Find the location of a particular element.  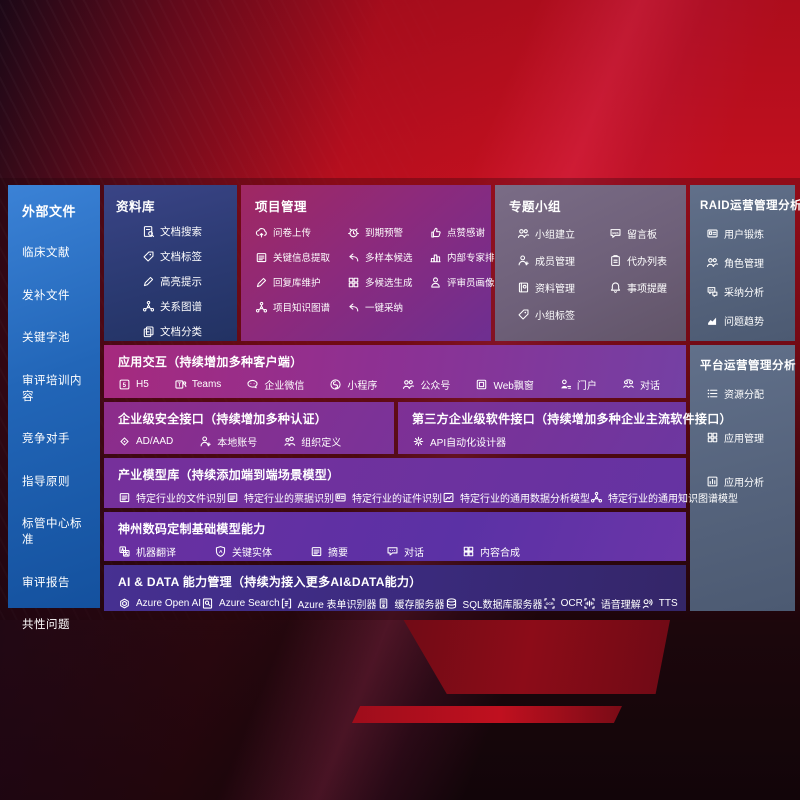

item-label: 留言板 is located at coordinates (642, 235).